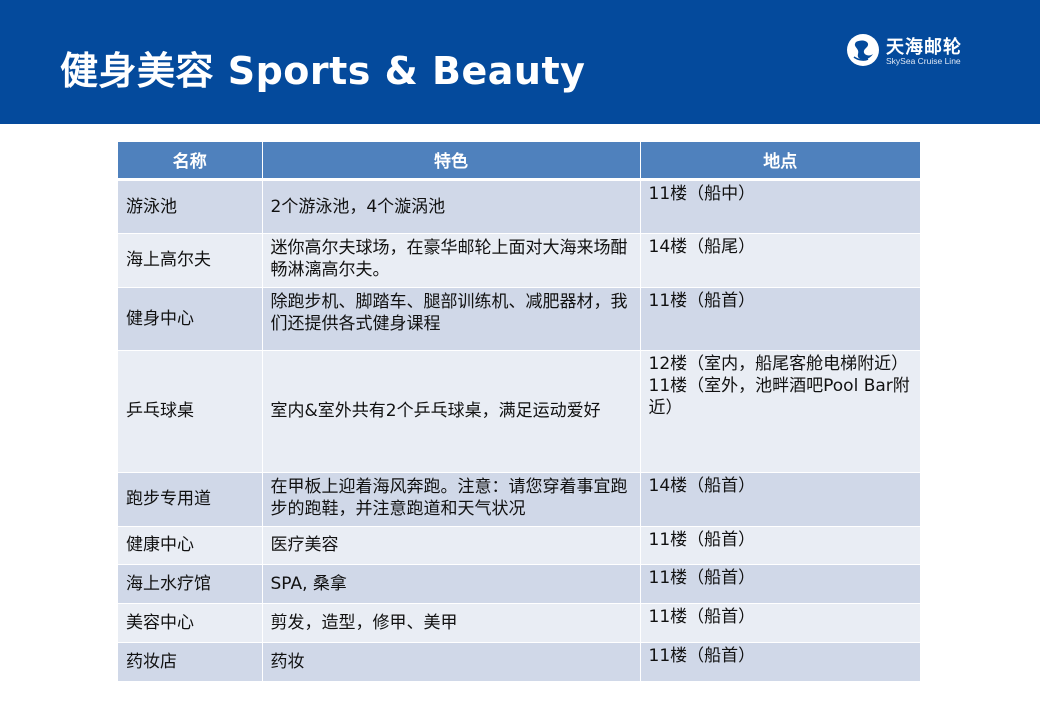  I want to click on logo-english-name: SkySea Cruise Line, so click(923, 61).